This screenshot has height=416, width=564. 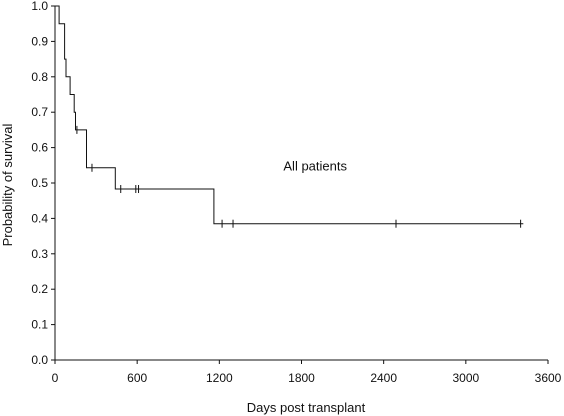 I want to click on y-tick-label: 0.1, so click(x=39, y=325).